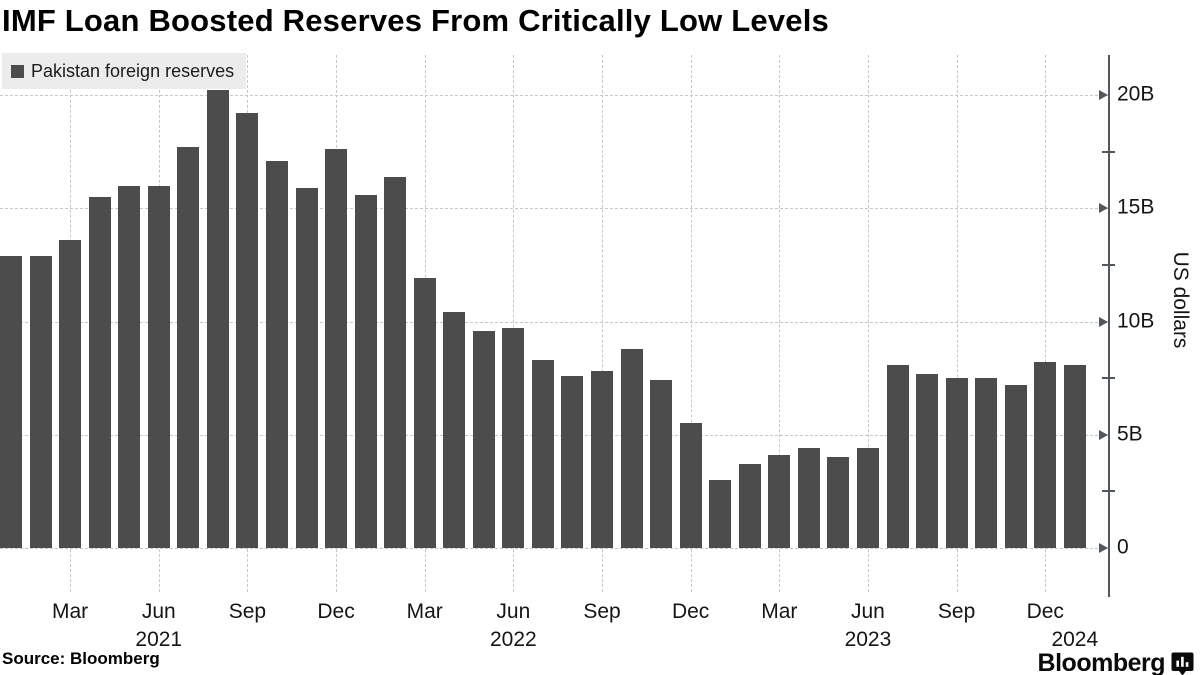  Describe the element at coordinates (81, 658) in the screenshot. I see `source-credit: Source: Bloomberg` at that location.